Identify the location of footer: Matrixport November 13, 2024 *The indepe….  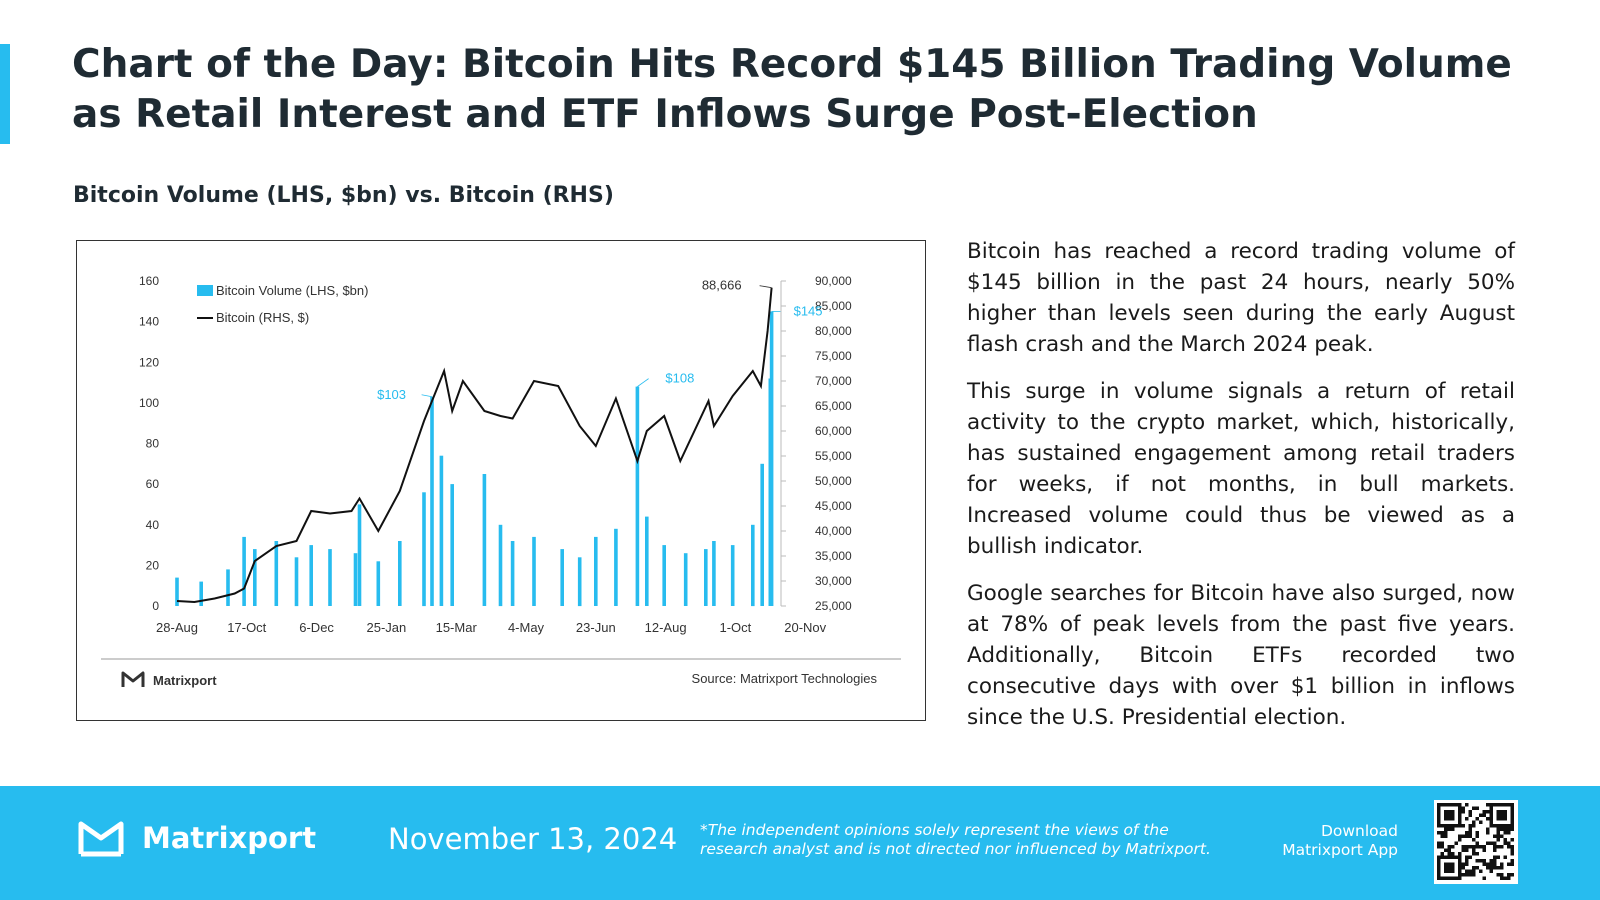
(800, 843).